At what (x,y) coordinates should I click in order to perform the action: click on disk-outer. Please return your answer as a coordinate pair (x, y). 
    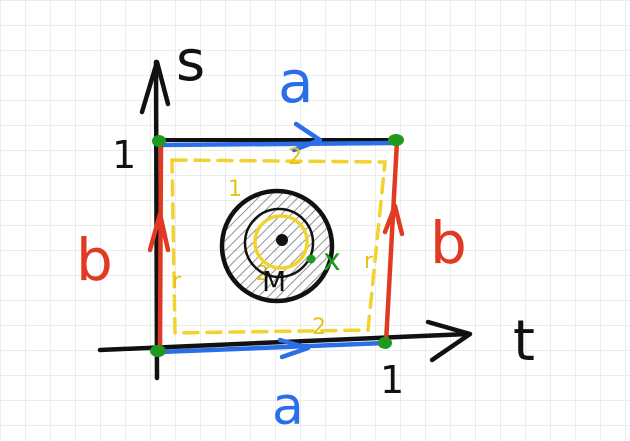
    Looking at the image, I should click on (277, 246).